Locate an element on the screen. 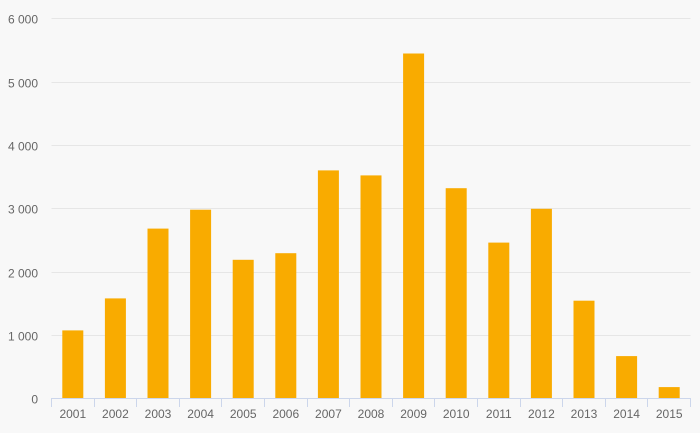  svg-text: 2012 is located at coordinates (541, 414).